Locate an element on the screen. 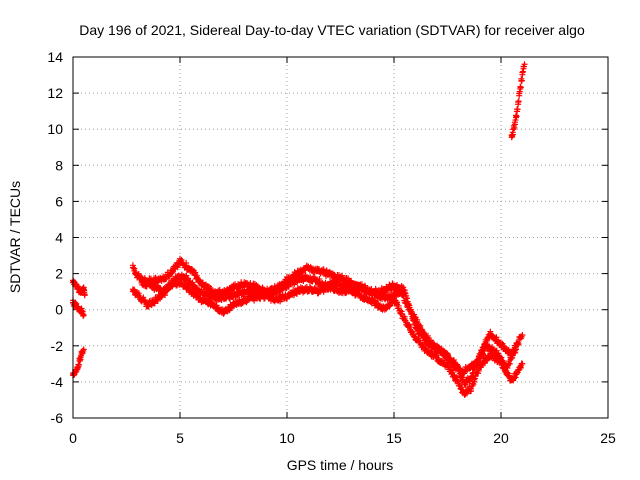 The height and width of the screenshot is (480, 640). y-tick-label: 12 is located at coordinates (55, 93).